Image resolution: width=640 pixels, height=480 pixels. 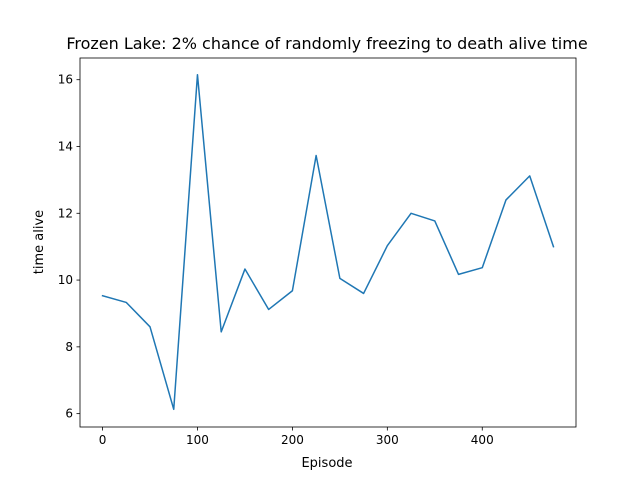 What do you see at coordinates (103, 440) in the screenshot?
I see `x-tick-label: 0` at bounding box center [103, 440].